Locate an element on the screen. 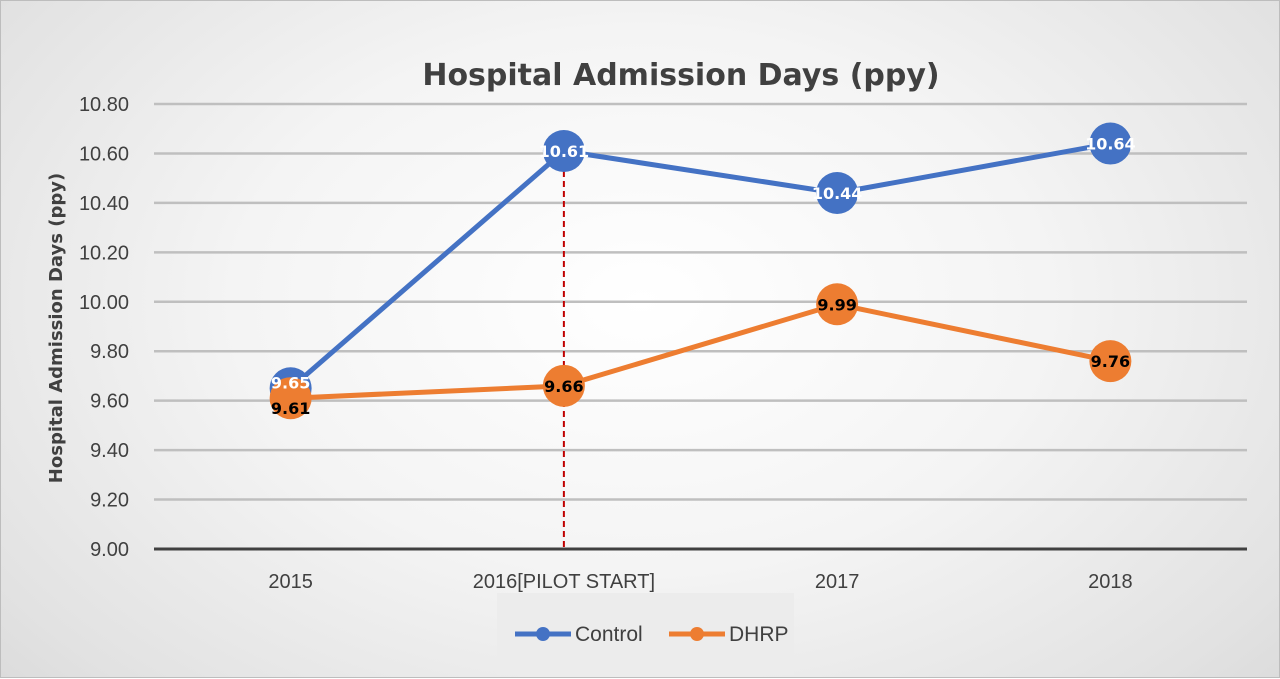 This screenshot has height=679, width=1280. y-axis-label: Hospital Admission Days (ppy) is located at coordinates (56, 328).